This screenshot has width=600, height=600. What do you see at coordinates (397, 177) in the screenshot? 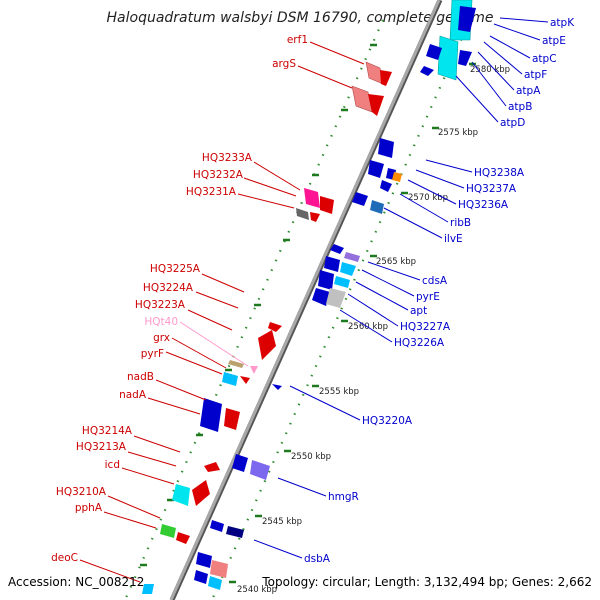
I see `gene-hq3236a` at bounding box center [397, 177].